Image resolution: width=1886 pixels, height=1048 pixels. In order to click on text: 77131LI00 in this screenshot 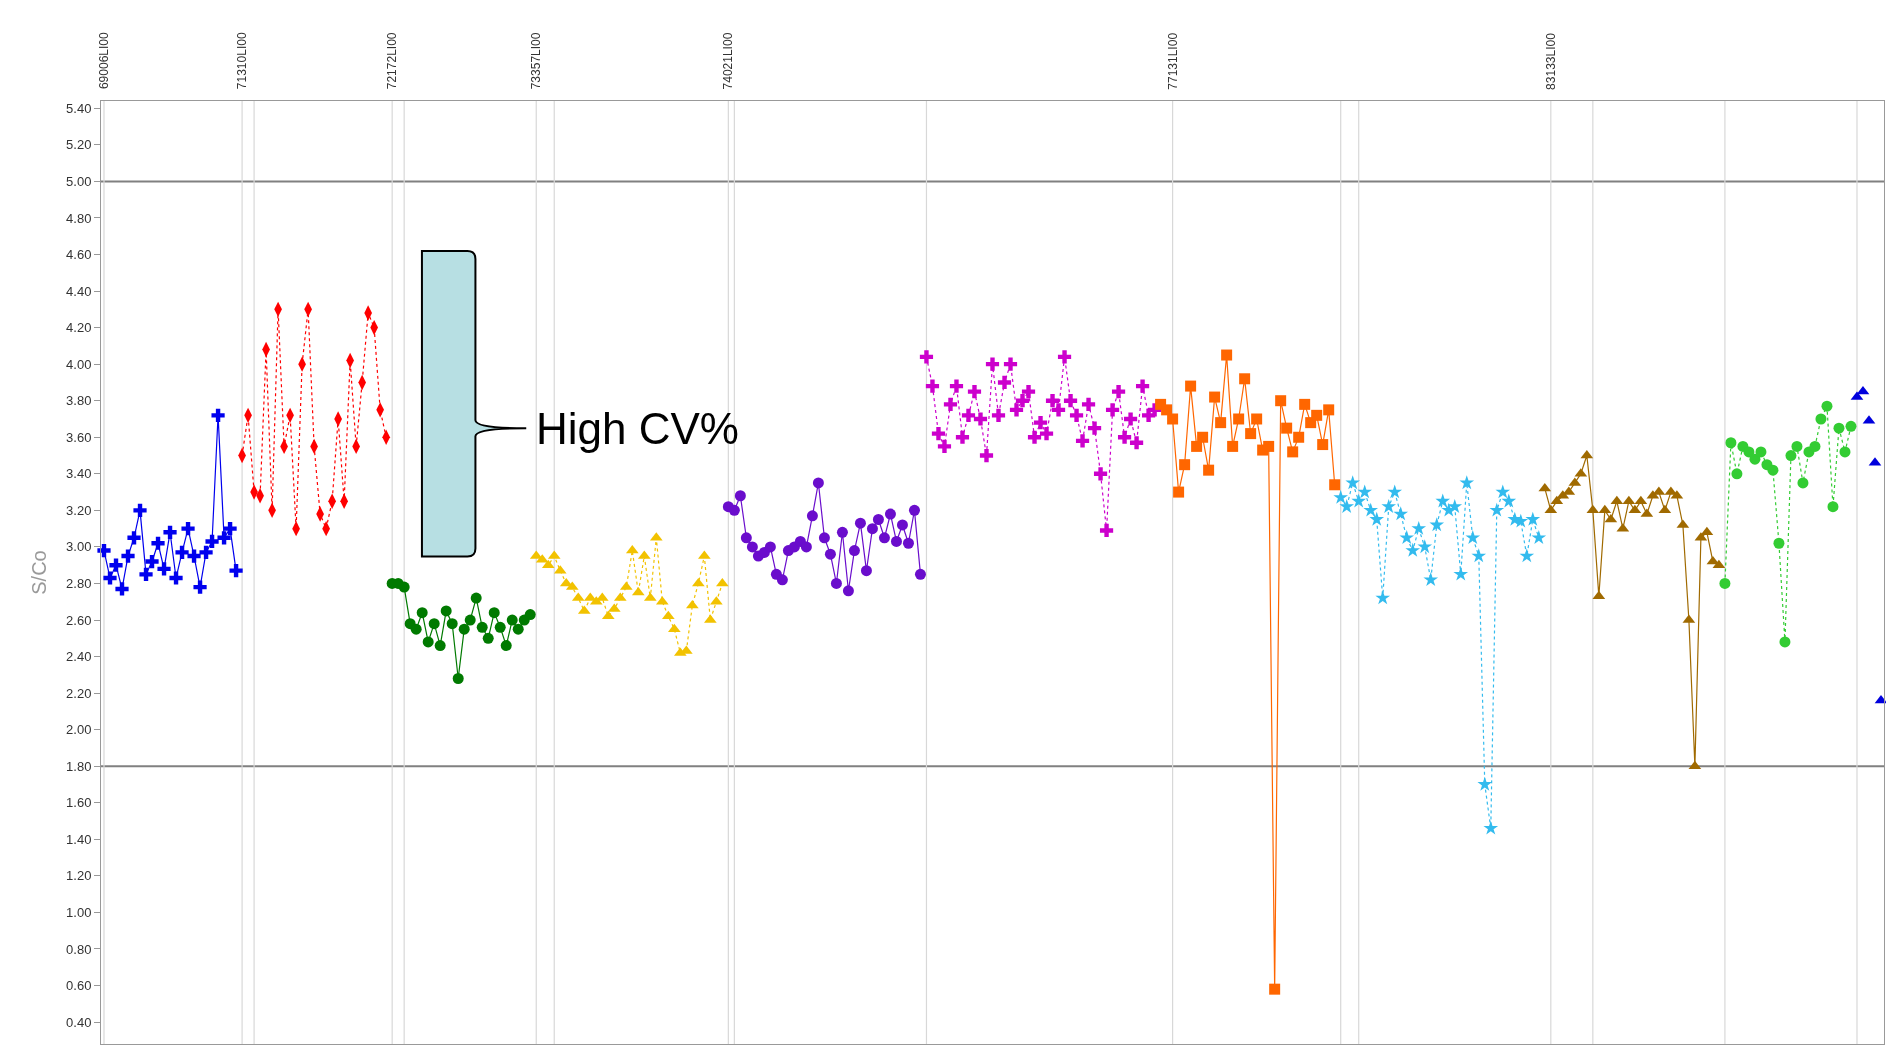, I will do `click(1172, 61)`.